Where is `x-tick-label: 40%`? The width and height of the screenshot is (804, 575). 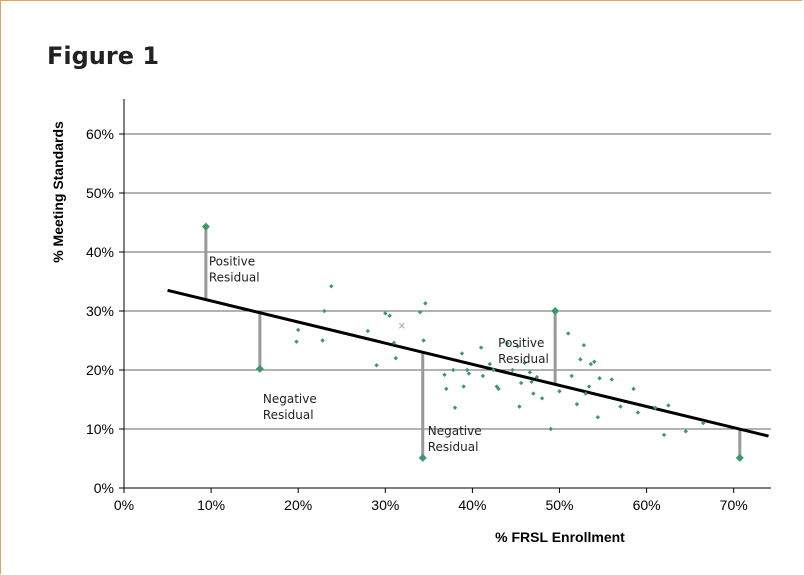
x-tick-label: 40% is located at coordinates (472, 505).